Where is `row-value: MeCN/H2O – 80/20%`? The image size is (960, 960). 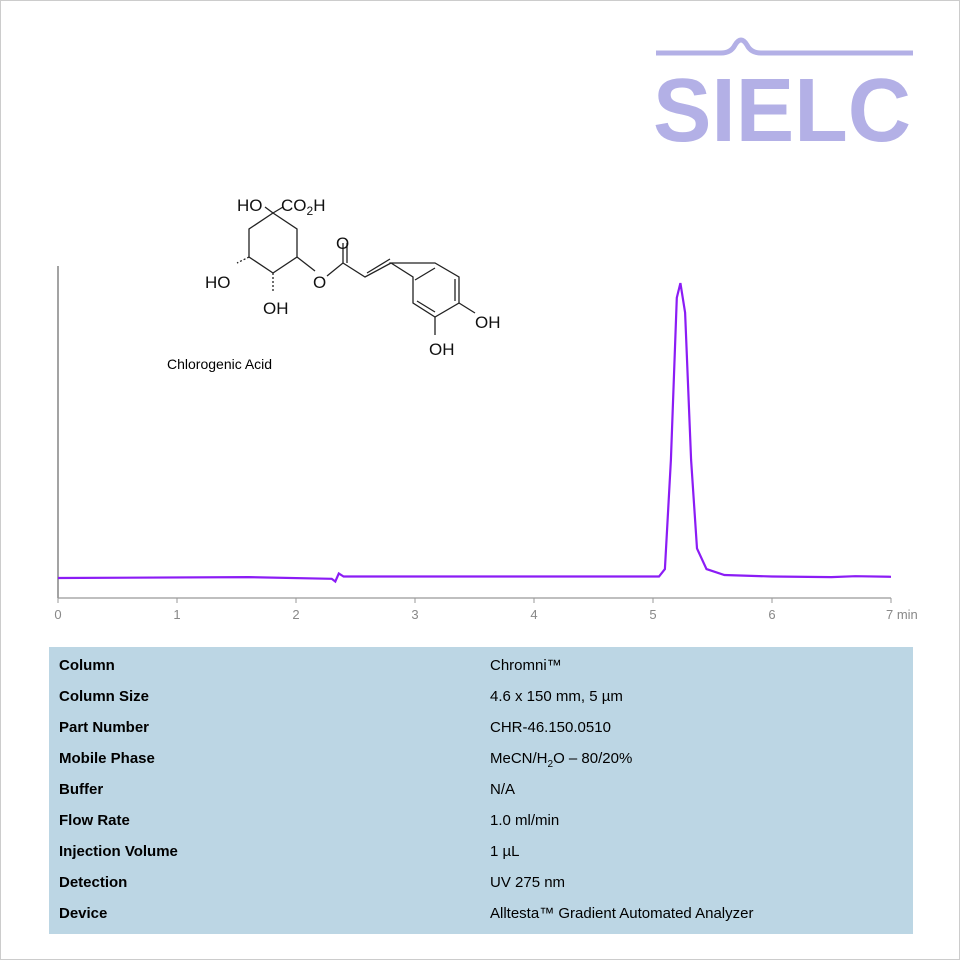
row-value: MeCN/H2O – 80/20% is located at coordinates (561, 760).